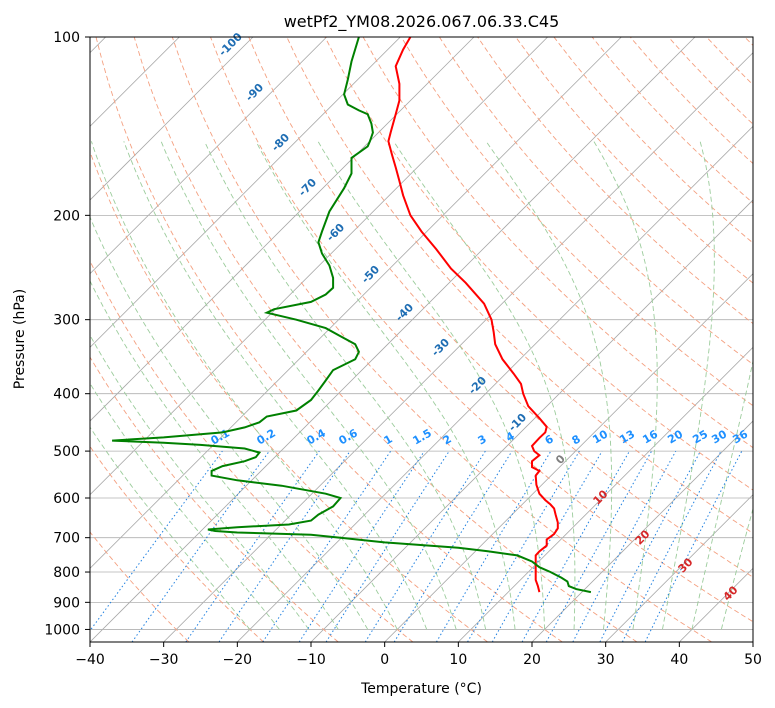  What do you see at coordinates (90, 660) in the screenshot?
I see `x-tick-label: −40` at bounding box center [90, 660].